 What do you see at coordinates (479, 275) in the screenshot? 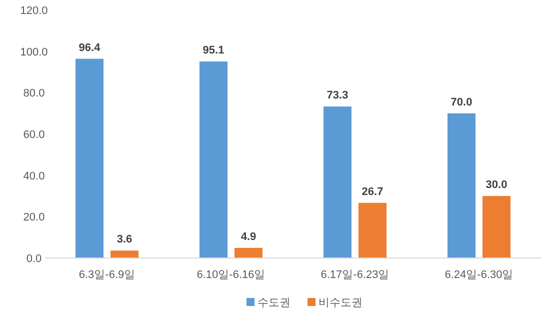
I see `x-tick-label: 6.24일-6.30일` at bounding box center [479, 275].